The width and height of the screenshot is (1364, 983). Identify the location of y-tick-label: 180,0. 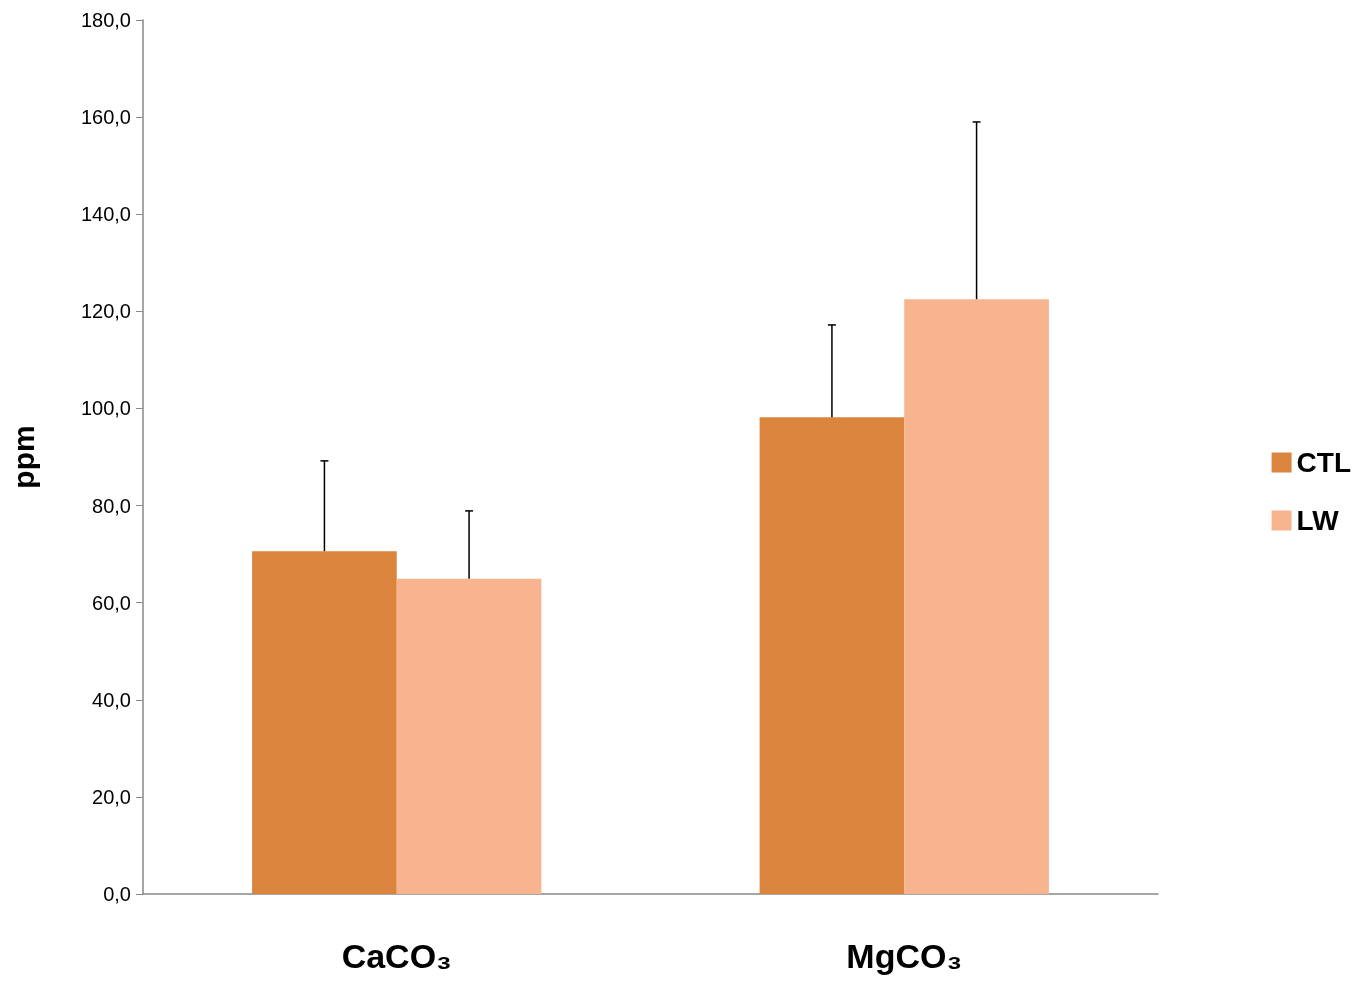
(105, 20).